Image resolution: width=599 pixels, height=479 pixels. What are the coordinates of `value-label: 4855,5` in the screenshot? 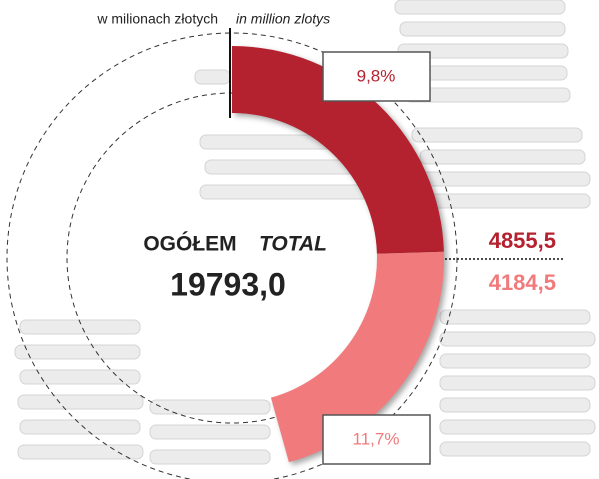 It's located at (522, 240).